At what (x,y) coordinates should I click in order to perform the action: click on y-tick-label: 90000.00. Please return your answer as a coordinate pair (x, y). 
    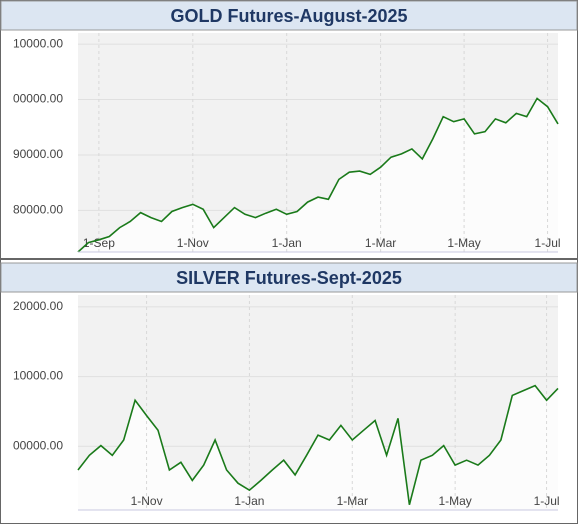
    Looking at the image, I should click on (38, 154).